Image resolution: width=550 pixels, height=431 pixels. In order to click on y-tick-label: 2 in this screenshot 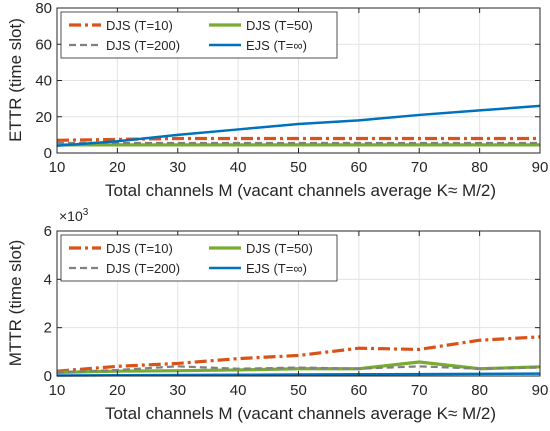, I will do `click(48, 328)`.